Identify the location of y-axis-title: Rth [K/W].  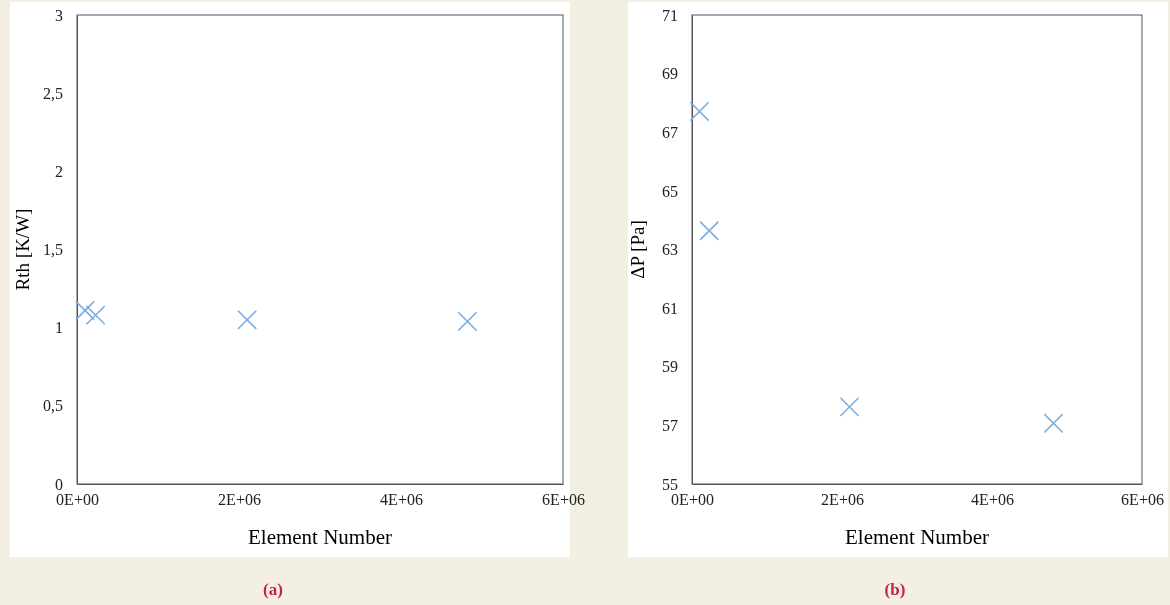
(22, 249).